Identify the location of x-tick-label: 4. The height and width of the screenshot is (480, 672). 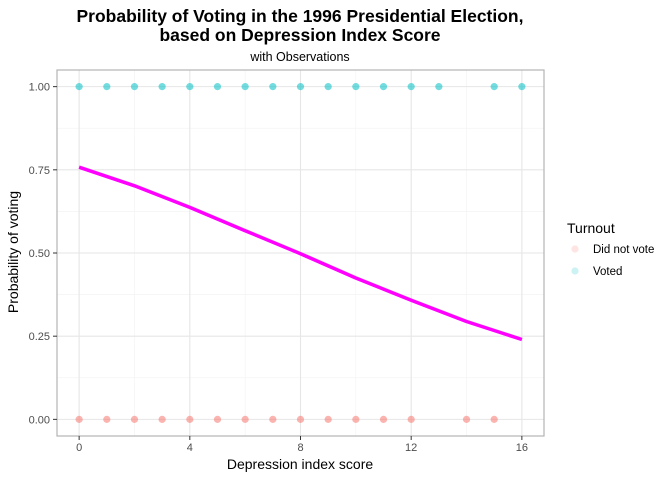
(190, 448).